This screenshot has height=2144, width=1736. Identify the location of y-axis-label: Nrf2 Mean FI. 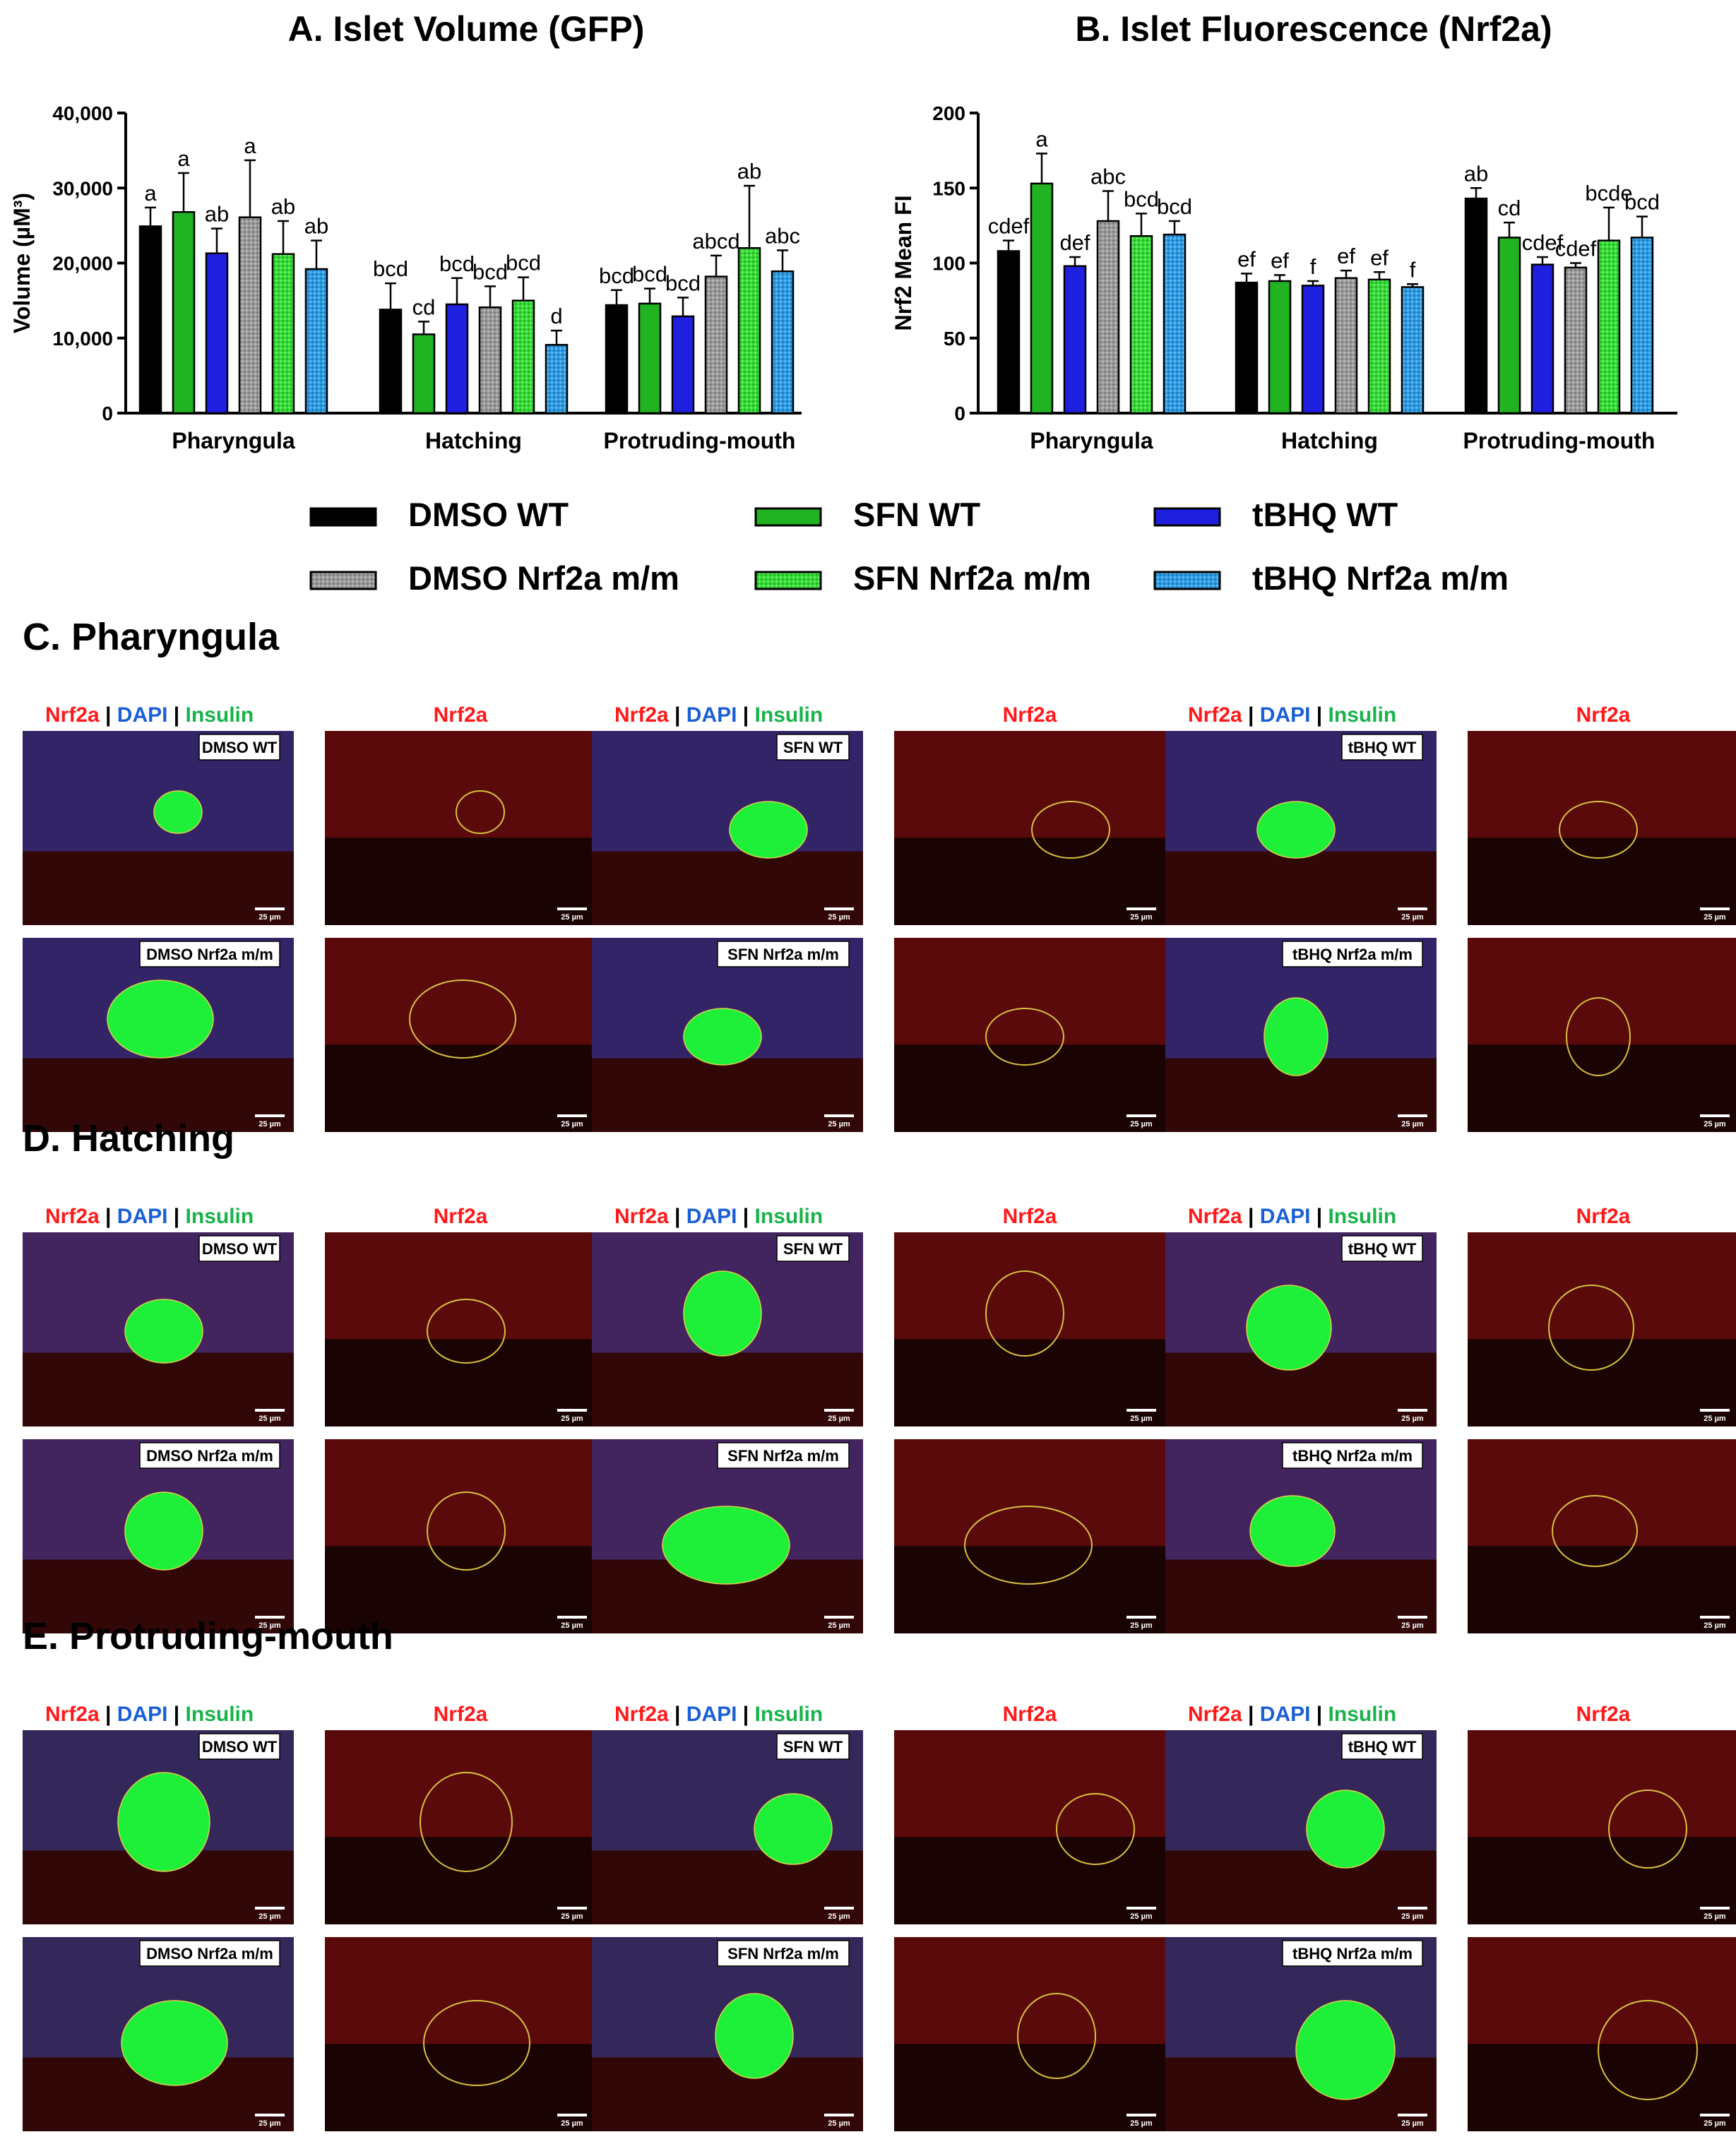
(904, 262).